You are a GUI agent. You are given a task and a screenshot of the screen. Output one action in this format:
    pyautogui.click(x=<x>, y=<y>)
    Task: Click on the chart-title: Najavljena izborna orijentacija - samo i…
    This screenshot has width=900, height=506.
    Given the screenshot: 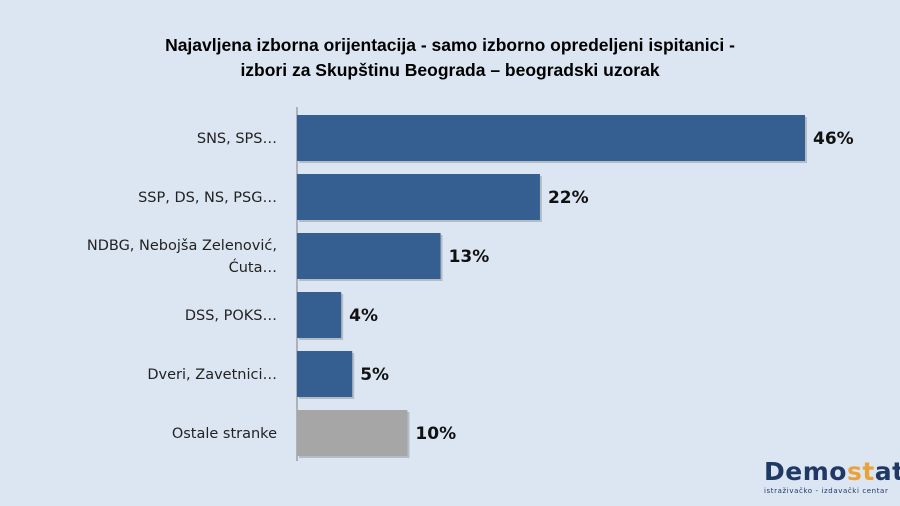 What is the action you would take?
    pyautogui.click(x=450, y=58)
    